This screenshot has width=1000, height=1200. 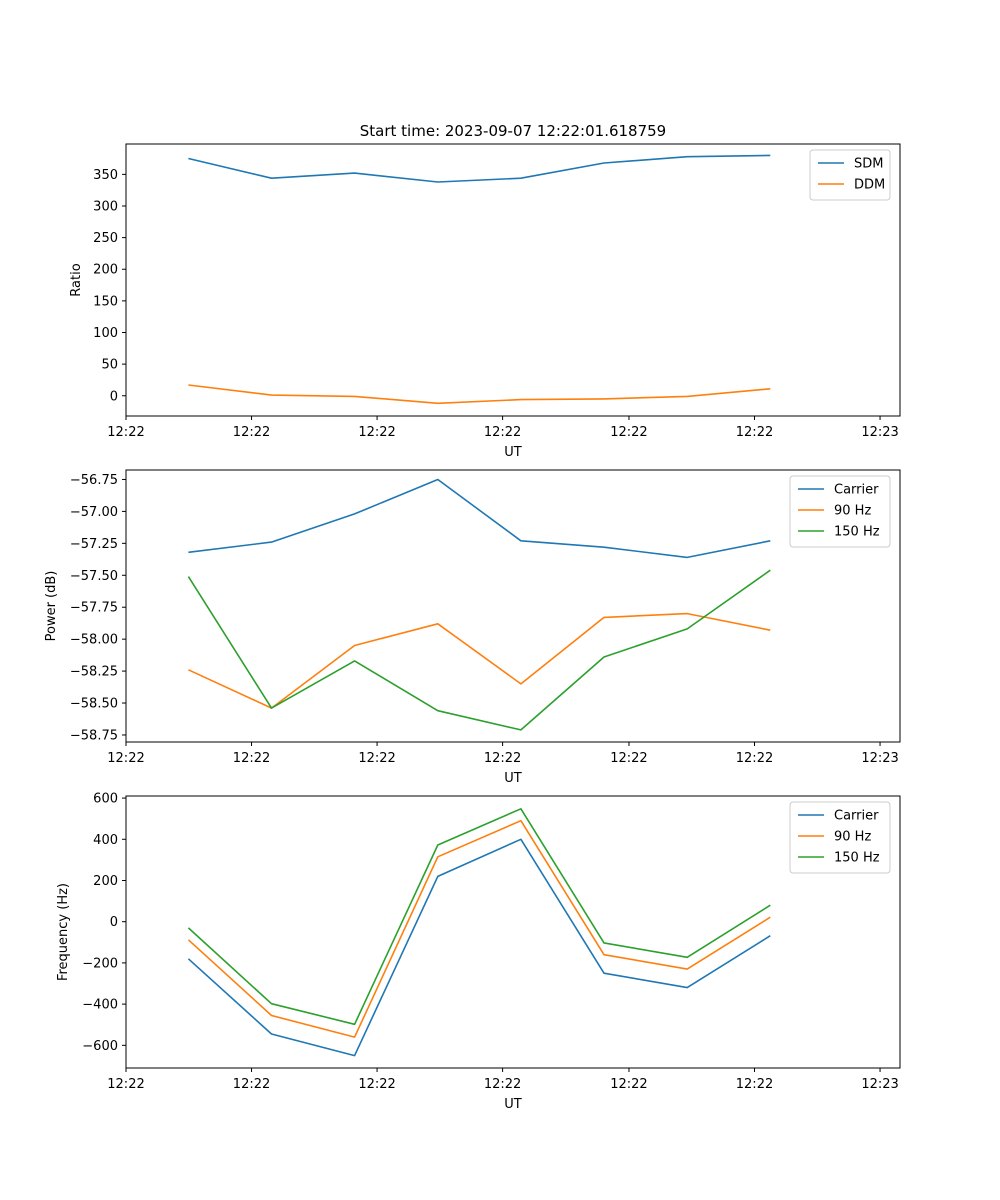 What do you see at coordinates (51, 606) in the screenshot?
I see `y-axis-label: Power (dB)` at bounding box center [51, 606].